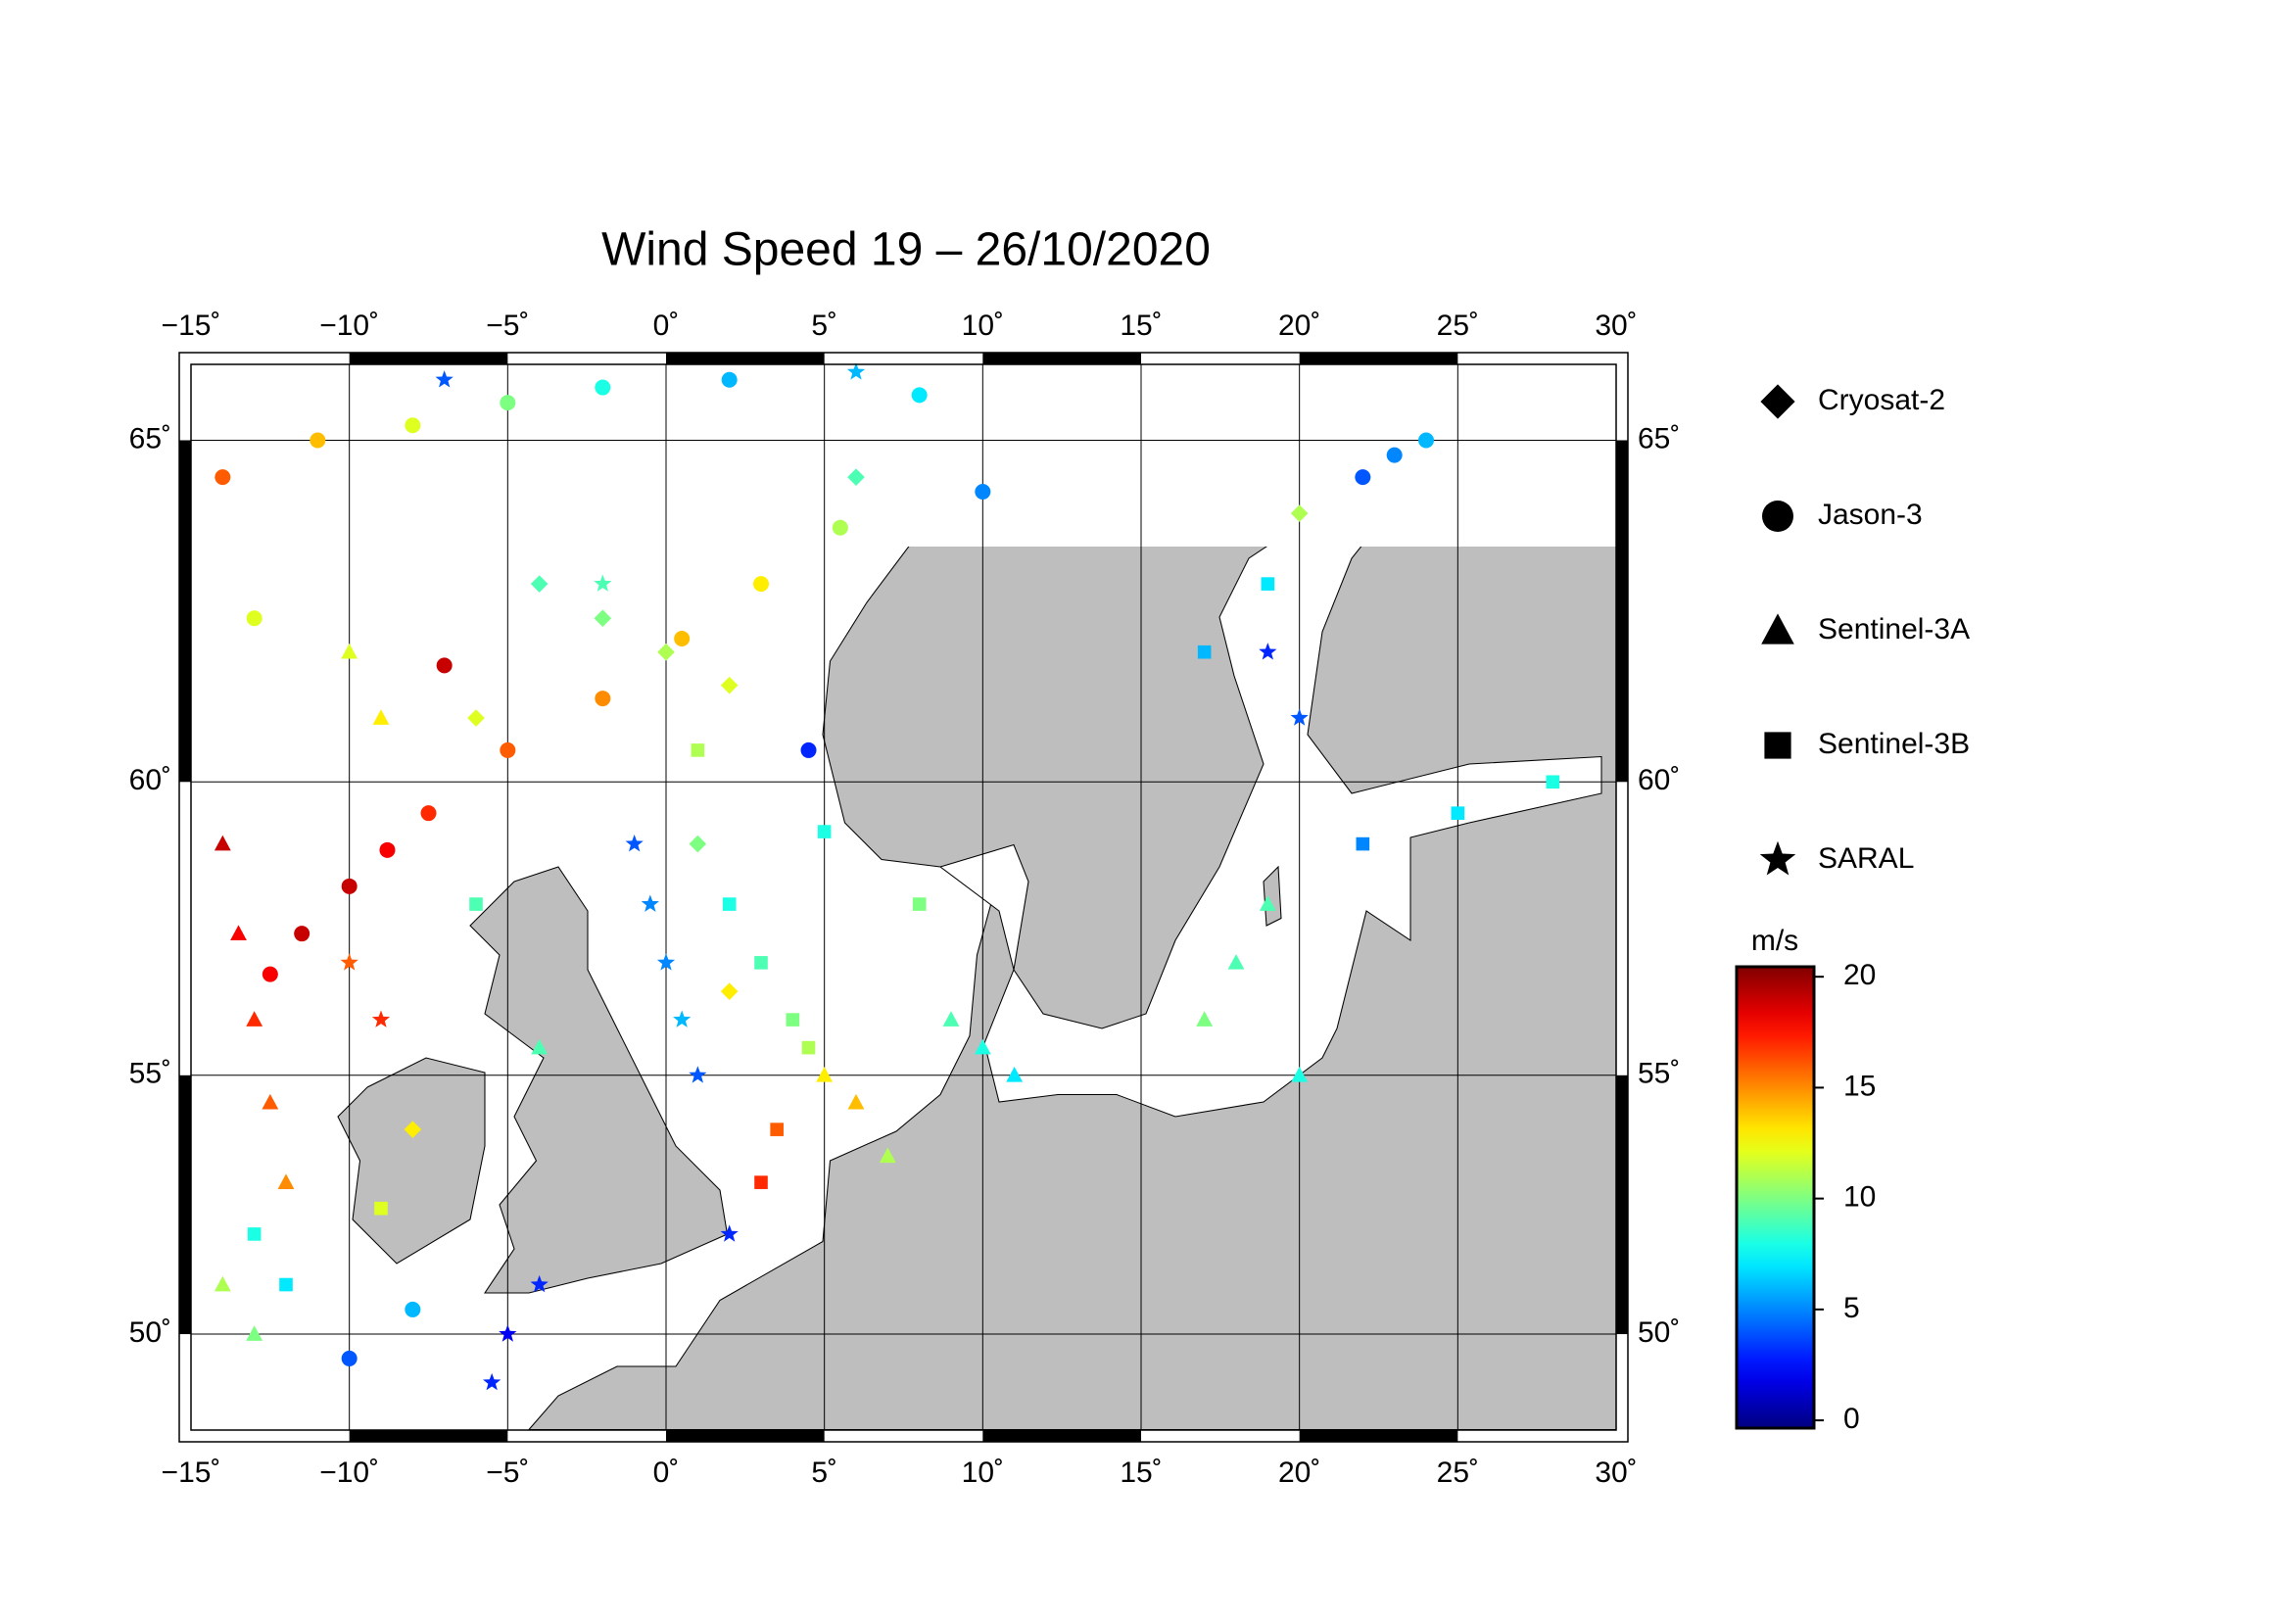 The image size is (2291, 1624). I want to click on colorbar-tick-label: 10, so click(1859, 1197).